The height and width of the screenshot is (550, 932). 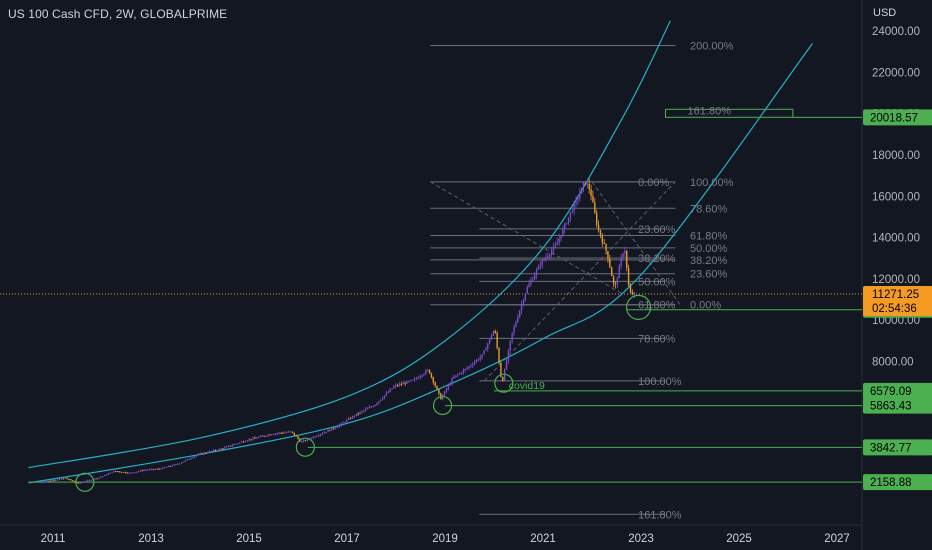 I want to click on highlight-circle, so click(x=305, y=447).